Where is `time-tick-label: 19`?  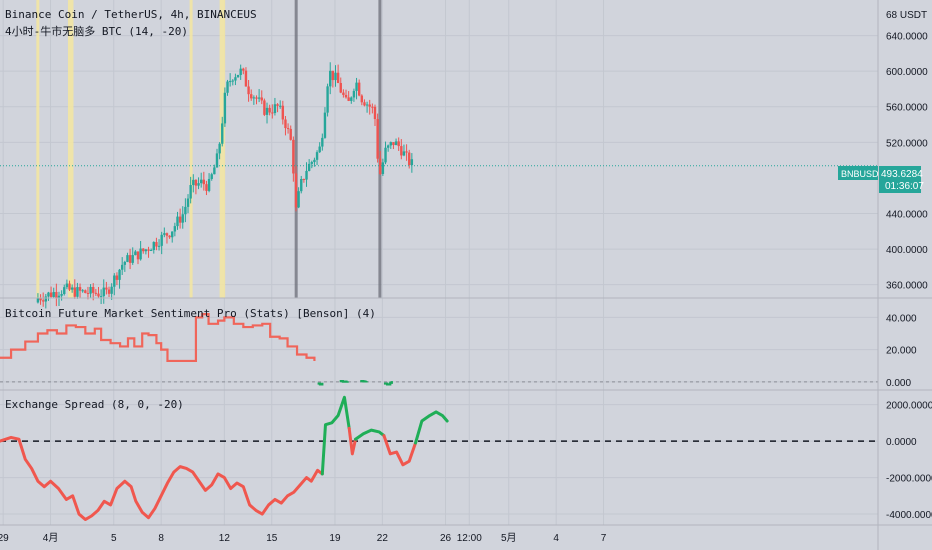 time-tick-label: 19 is located at coordinates (335, 538).